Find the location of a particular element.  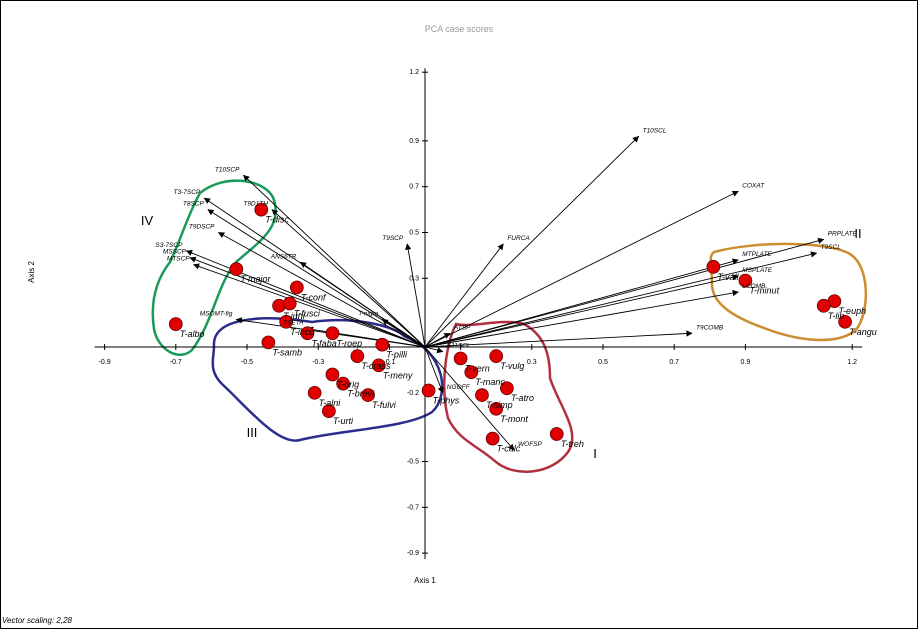

species-label: T-atro is located at coordinates (522, 398).